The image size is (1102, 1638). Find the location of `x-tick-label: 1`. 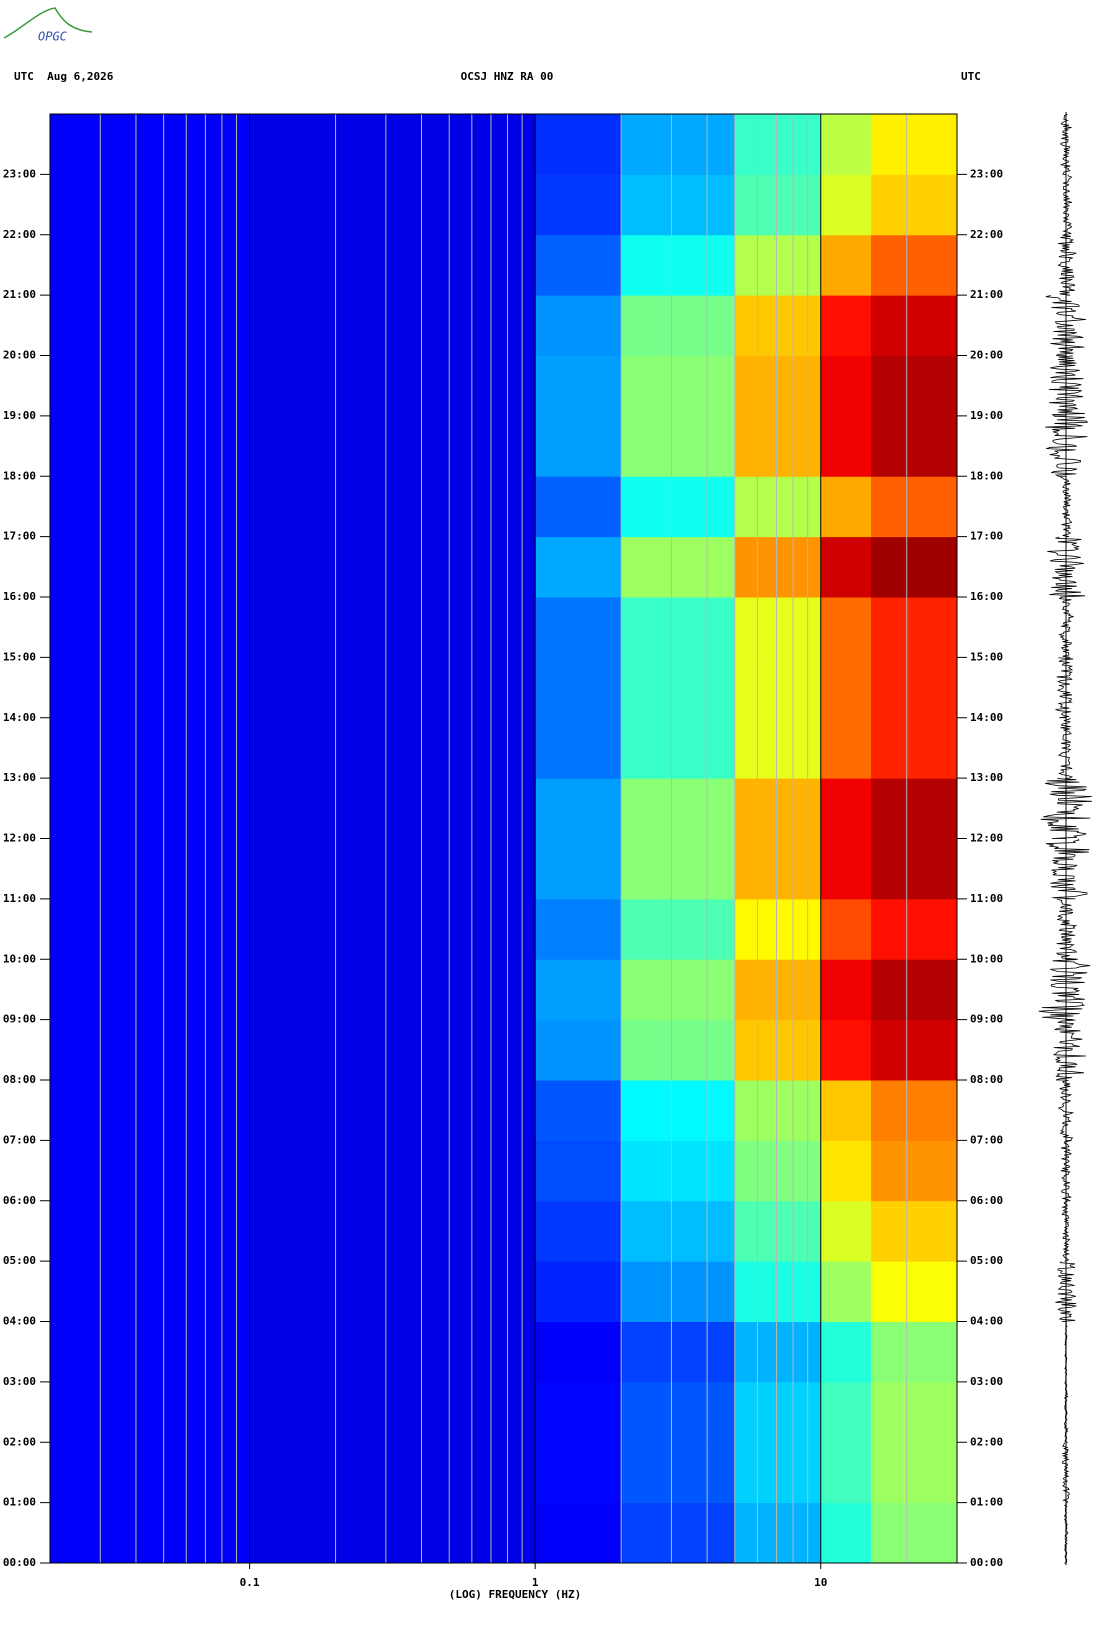

x-tick-label: 1 is located at coordinates (535, 1582).